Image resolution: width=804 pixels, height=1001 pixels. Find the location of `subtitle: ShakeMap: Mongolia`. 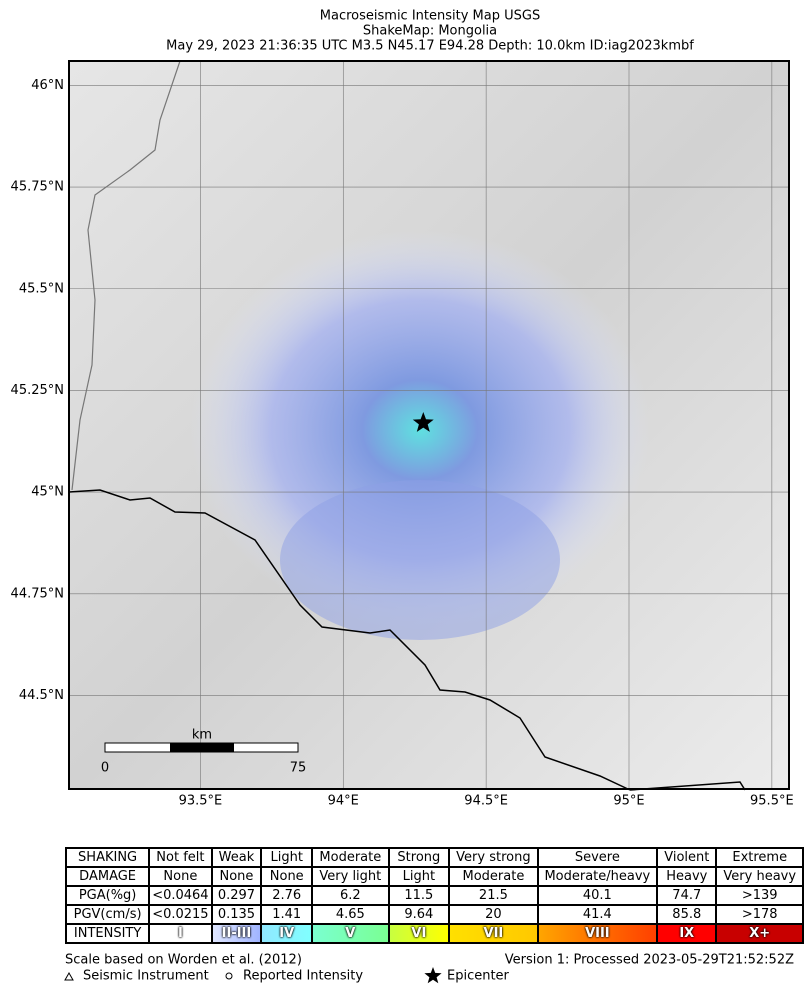

subtitle: ShakeMap: Mongolia is located at coordinates (430, 31).